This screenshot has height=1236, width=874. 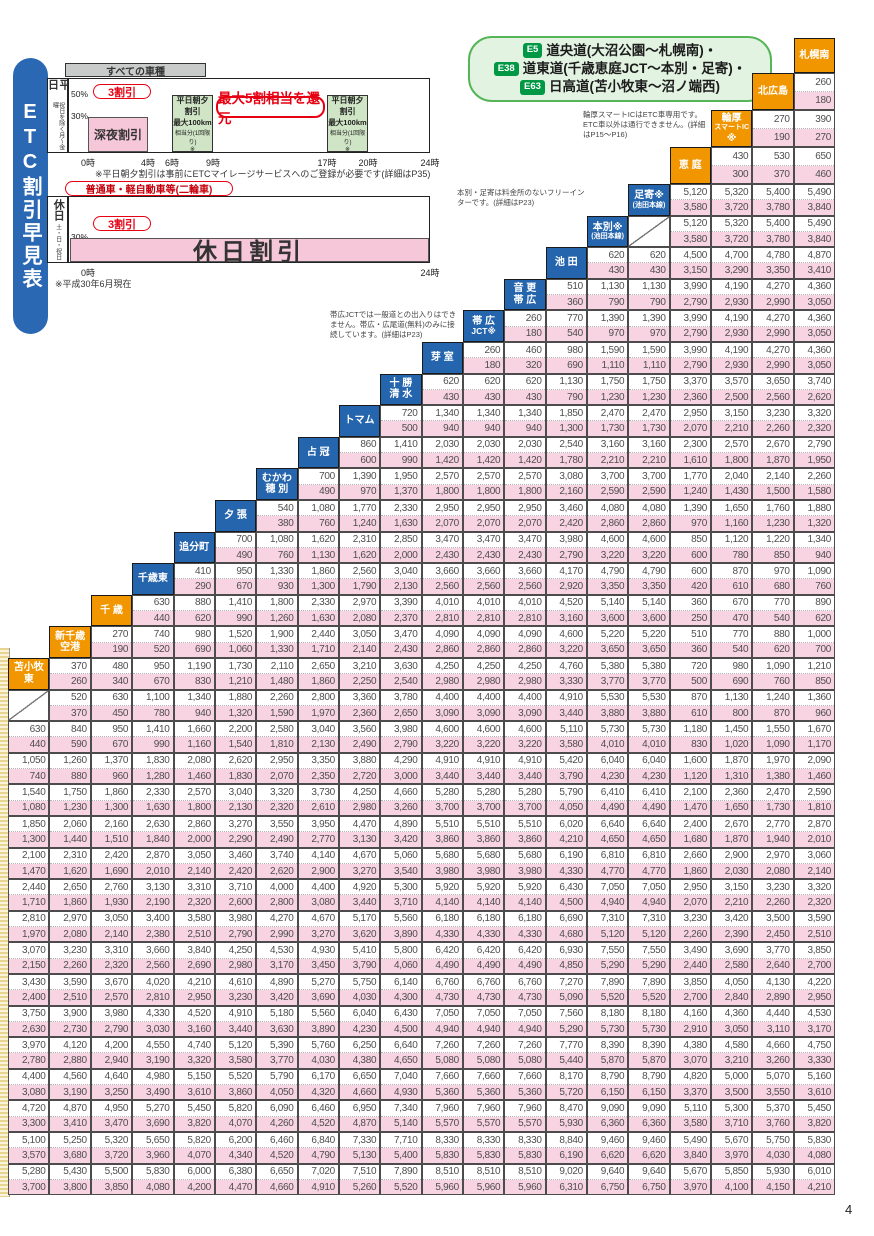 What do you see at coordinates (607, 610) in the screenshot?
I see `fare-cell: 5,140 3,600` at bounding box center [607, 610].